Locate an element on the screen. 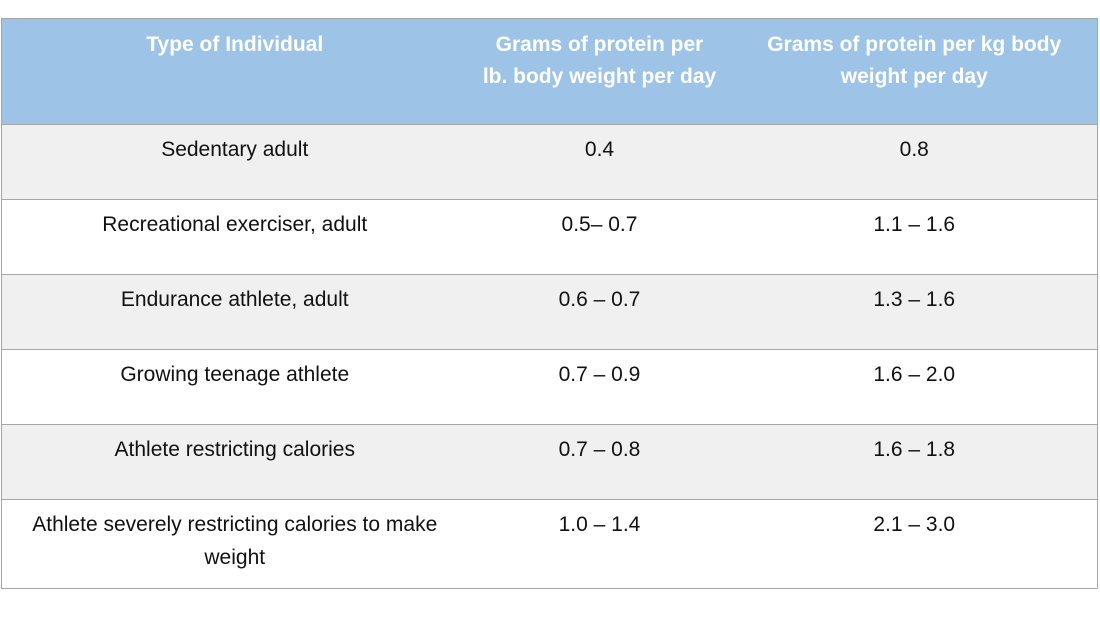  grams-per-lb-cell: 0.4 is located at coordinates (599, 162).